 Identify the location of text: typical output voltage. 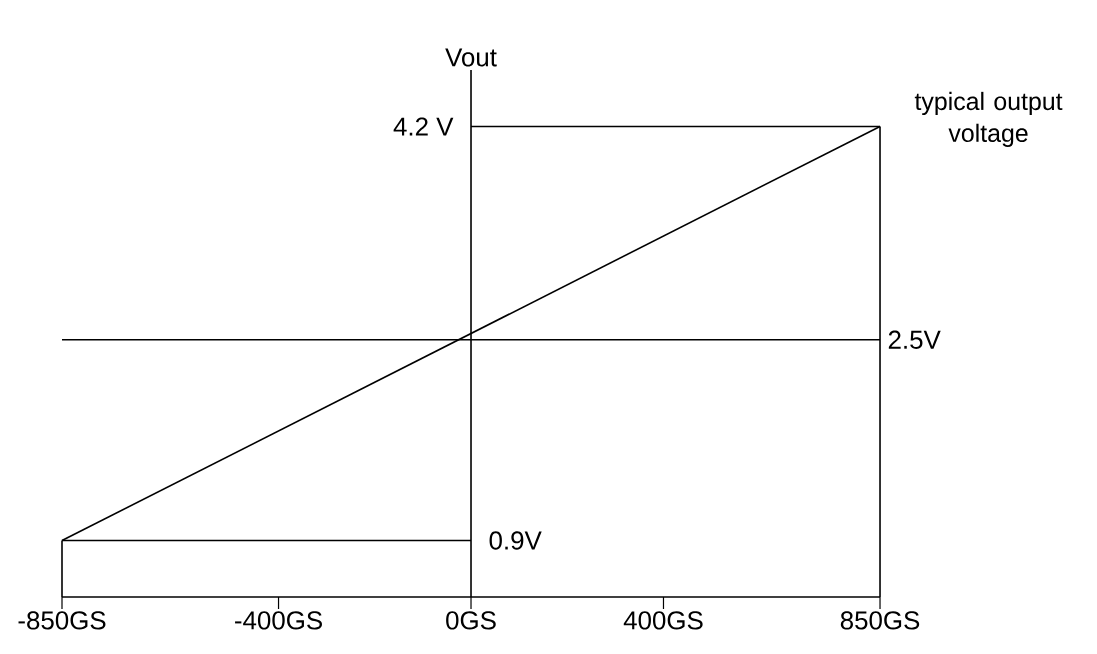
(988, 119).